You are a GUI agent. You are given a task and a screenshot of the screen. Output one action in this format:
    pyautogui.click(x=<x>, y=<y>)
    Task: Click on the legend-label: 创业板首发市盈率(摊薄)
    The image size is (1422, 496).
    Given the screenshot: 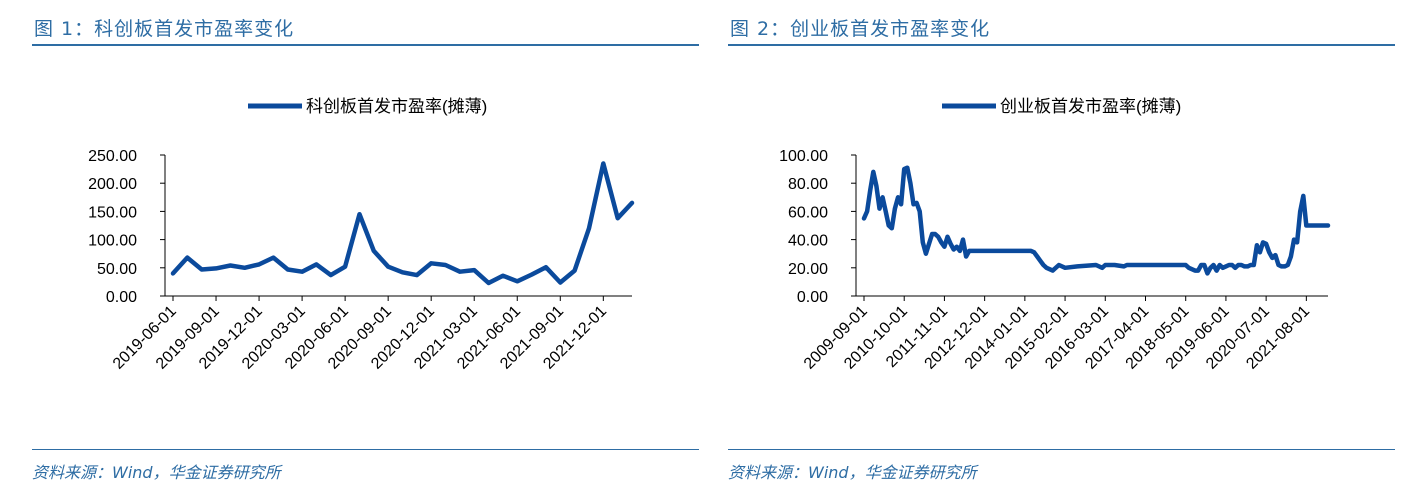 What is the action you would take?
    pyautogui.click(x=1090, y=106)
    